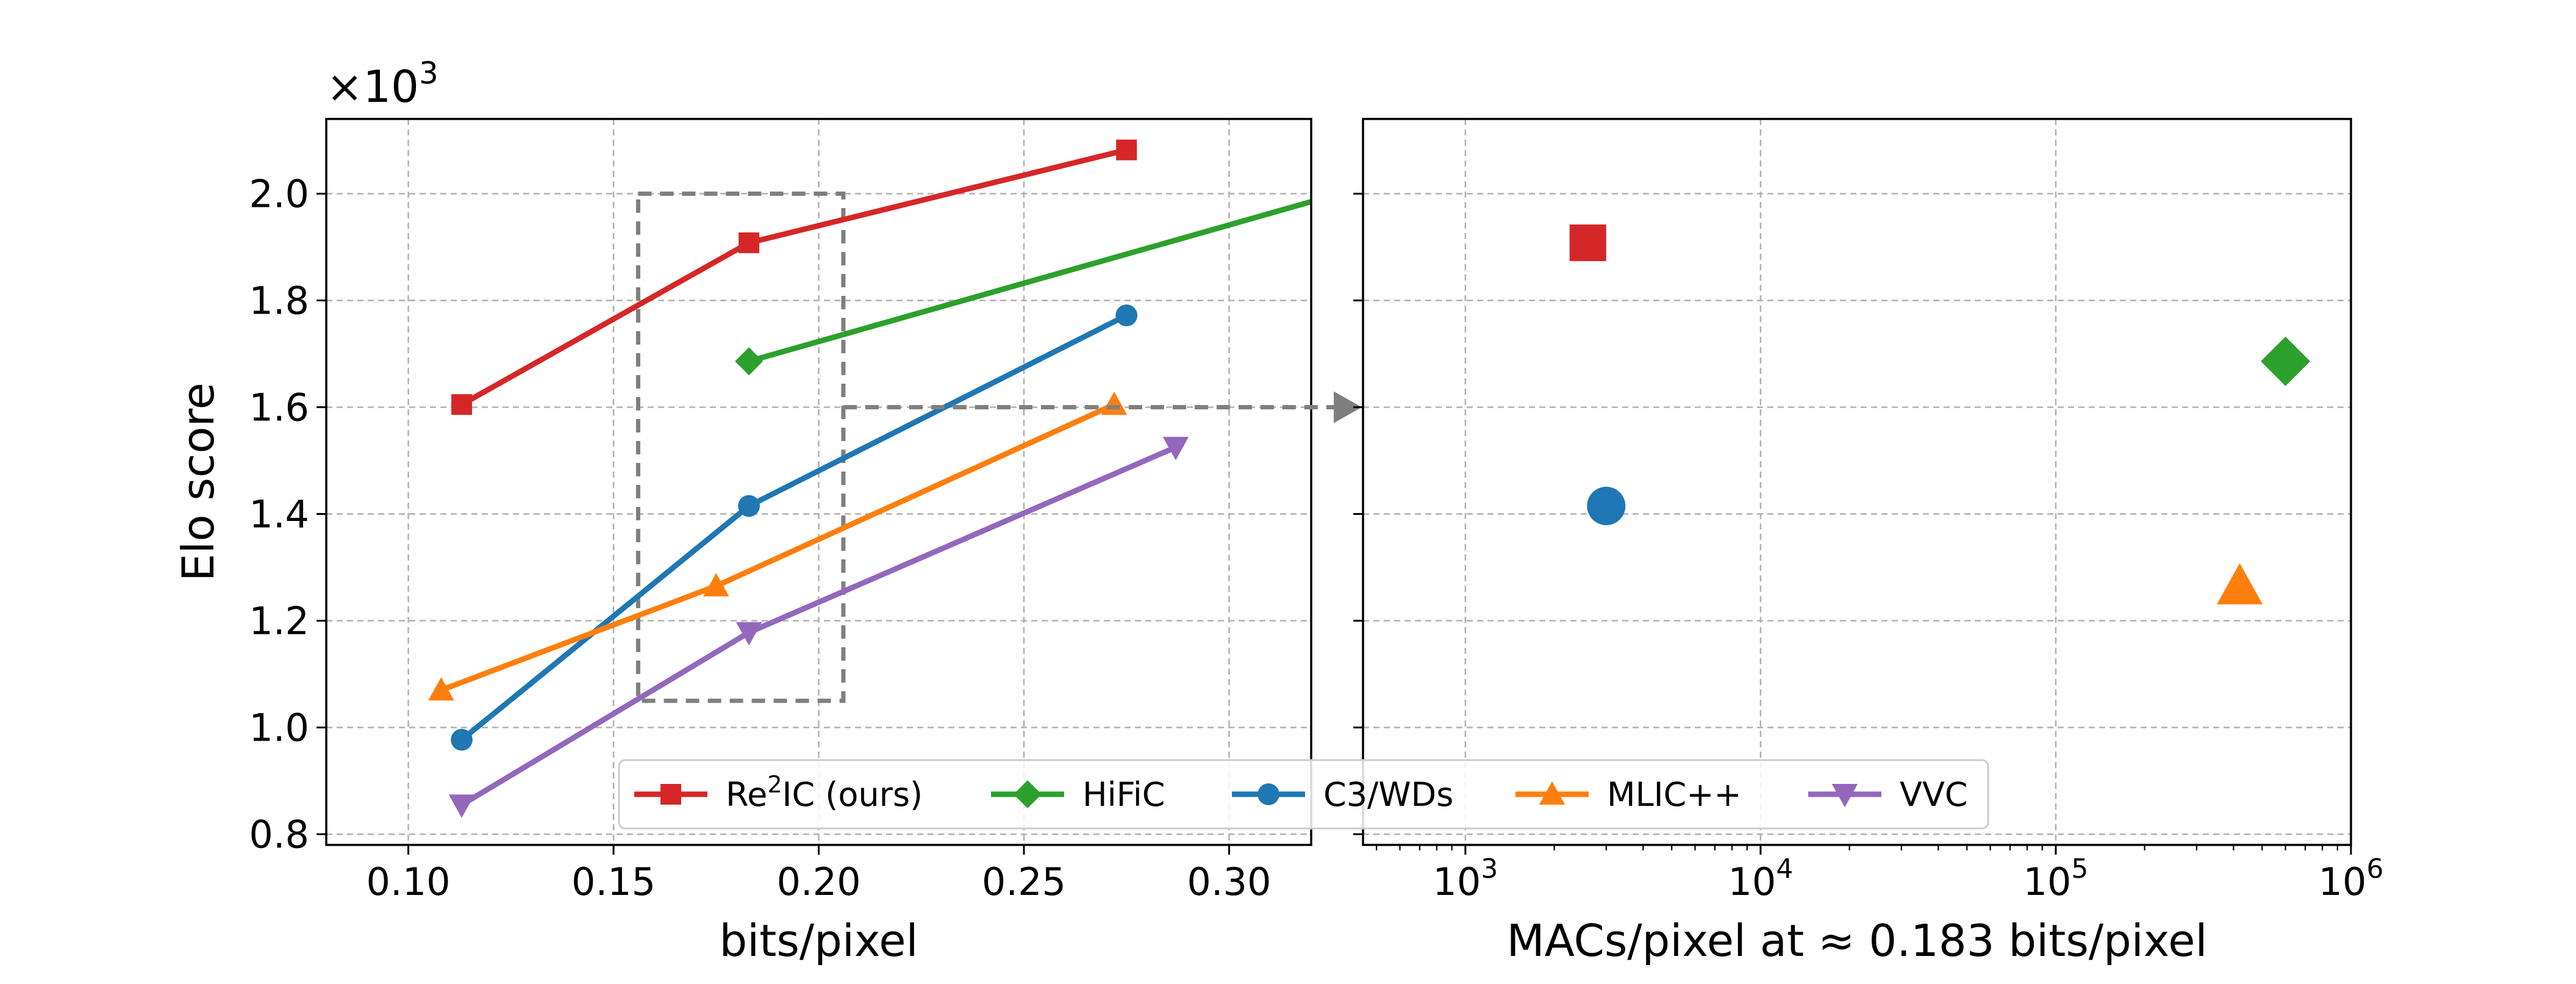 The width and height of the screenshot is (2576, 984). What do you see at coordinates (1888, 794) in the screenshot?
I see `legend-entry: VVC` at bounding box center [1888, 794].